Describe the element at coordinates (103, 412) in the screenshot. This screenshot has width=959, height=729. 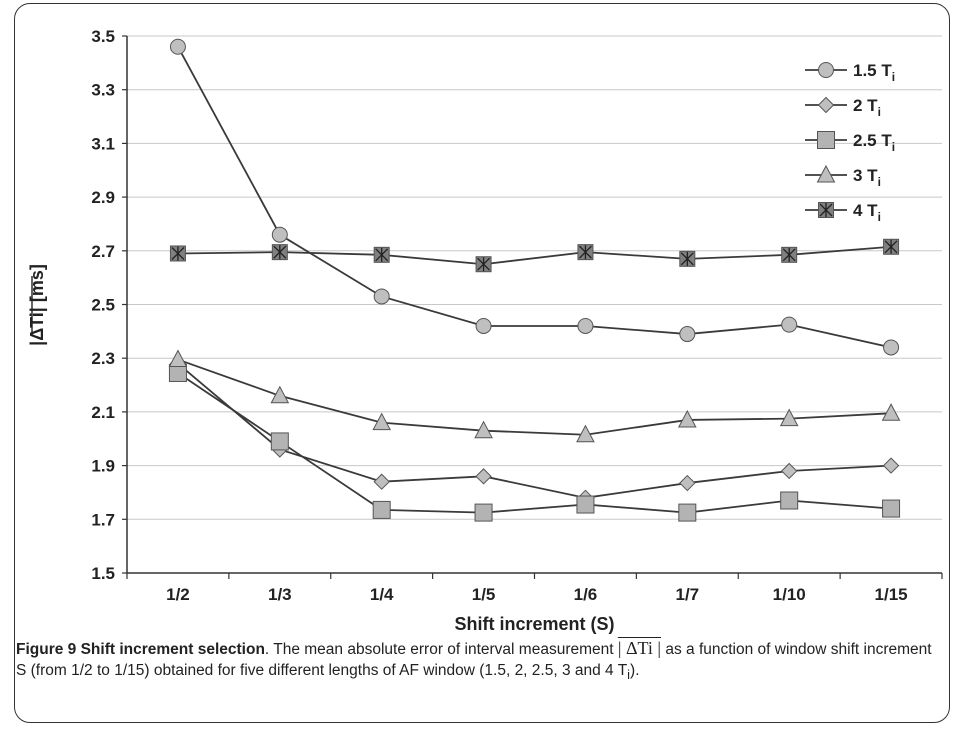
I see `y-tick-label: 2.1` at that location.